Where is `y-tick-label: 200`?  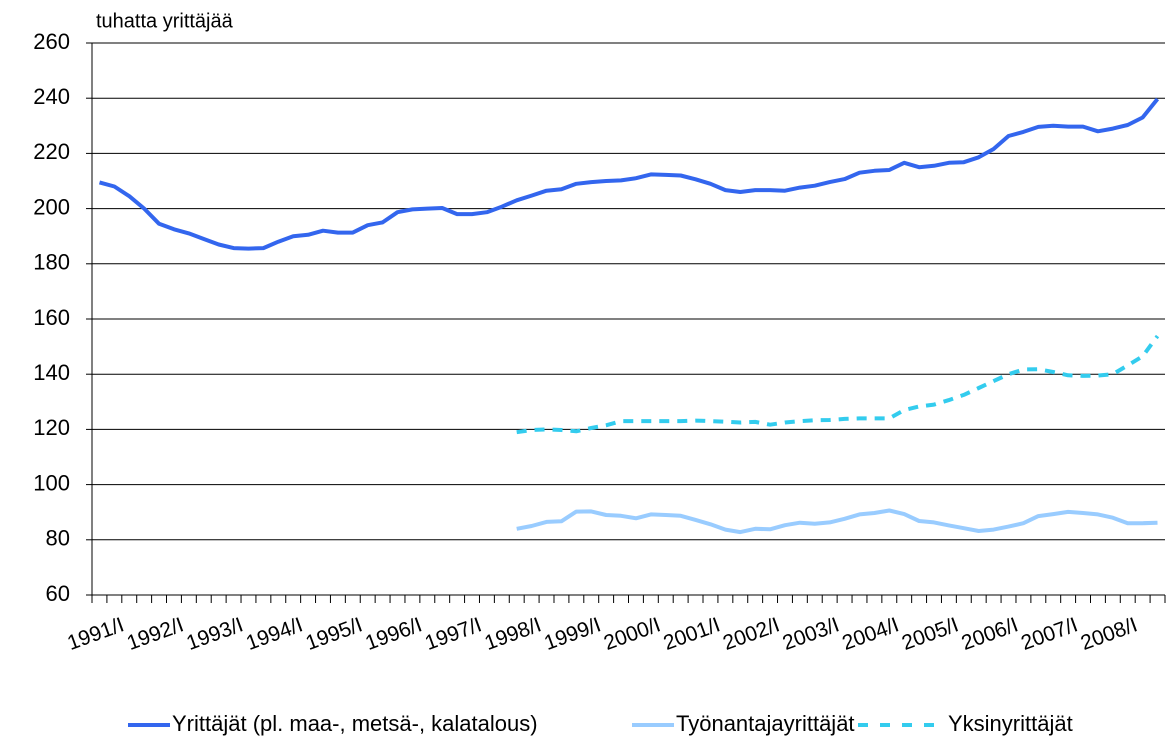 y-tick-label: 200 is located at coordinates (51, 206).